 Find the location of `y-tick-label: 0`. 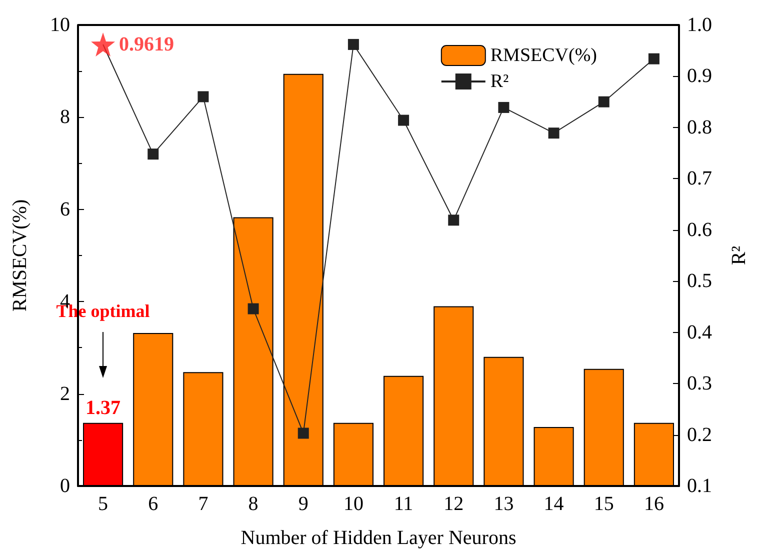

y-tick-label: 0 is located at coordinates (65, 486).